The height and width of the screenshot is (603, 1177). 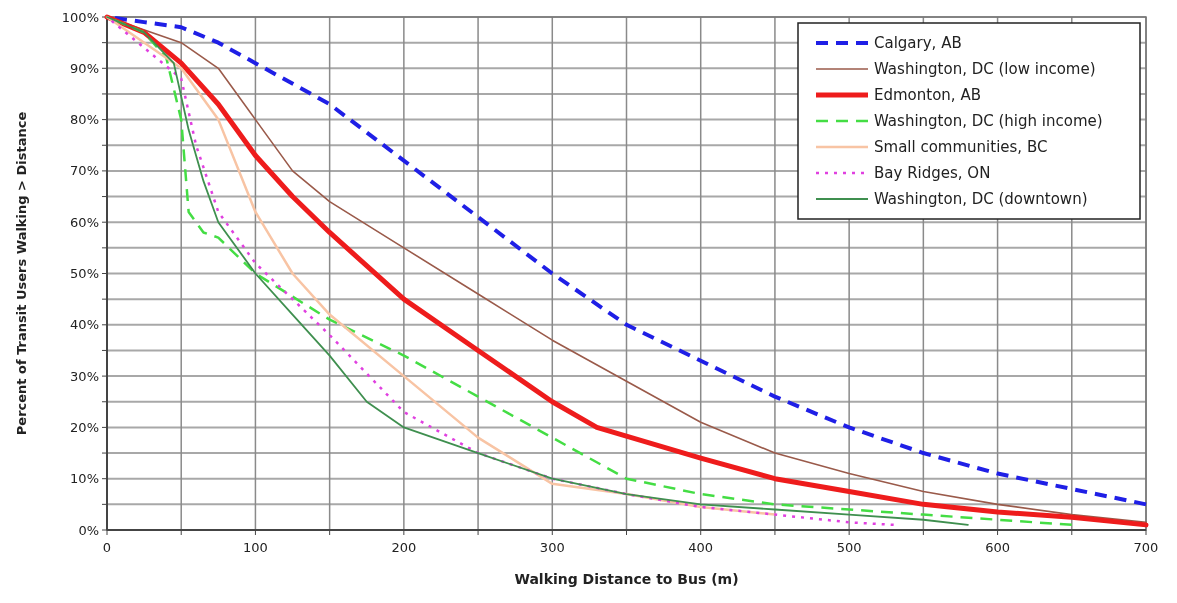 I want to click on x-tick-label: 0, so click(x=107, y=547).